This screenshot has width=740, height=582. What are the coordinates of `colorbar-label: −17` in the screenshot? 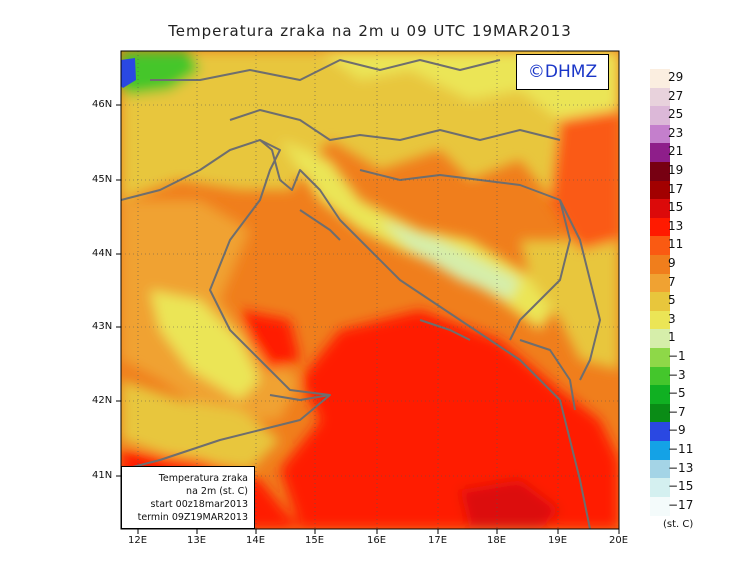 It's located at (681, 504).